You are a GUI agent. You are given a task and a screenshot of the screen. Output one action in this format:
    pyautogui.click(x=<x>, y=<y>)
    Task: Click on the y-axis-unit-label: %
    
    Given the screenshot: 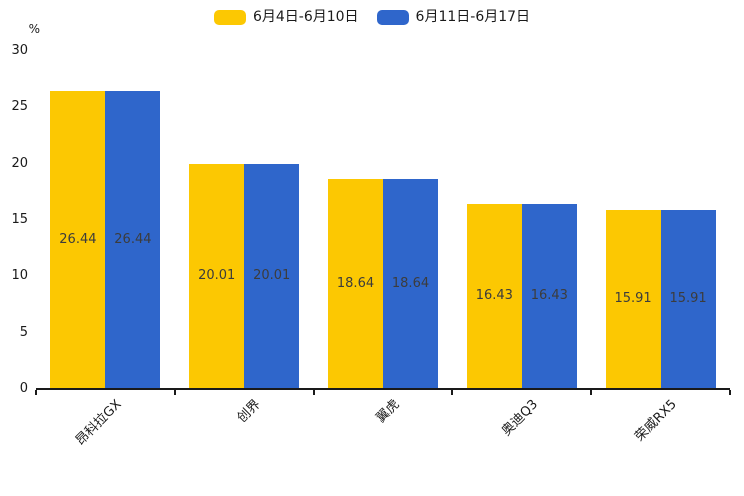 What is the action you would take?
    pyautogui.click(x=34, y=29)
    